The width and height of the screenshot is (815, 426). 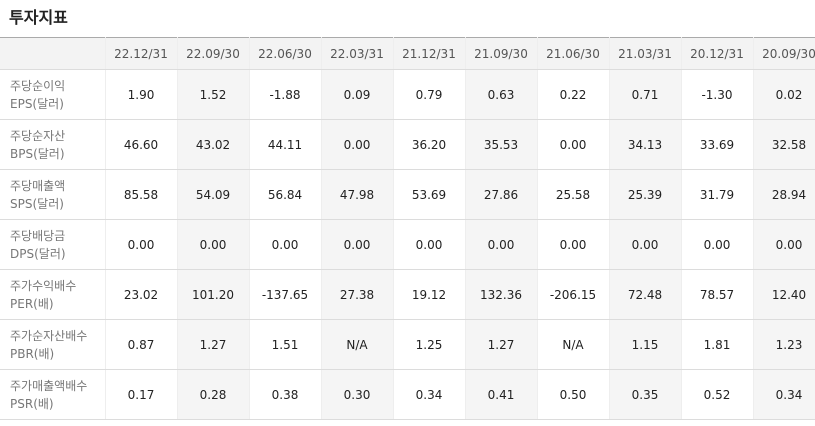 What do you see at coordinates (213, 194) in the screenshot?
I see `value-cell: 54.09` at bounding box center [213, 194].